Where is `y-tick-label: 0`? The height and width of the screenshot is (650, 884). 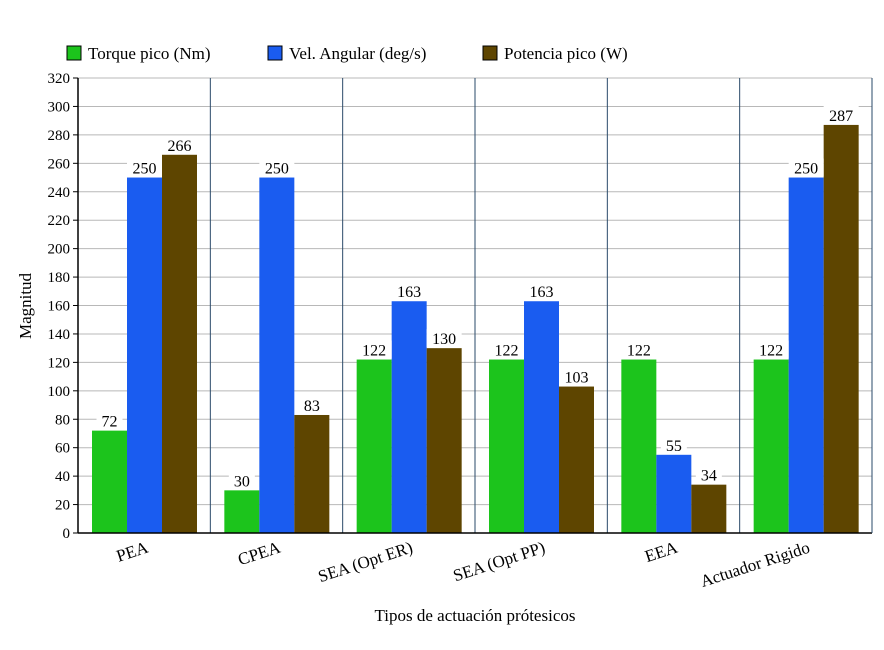 y-tick-label: 0 is located at coordinates (67, 534).